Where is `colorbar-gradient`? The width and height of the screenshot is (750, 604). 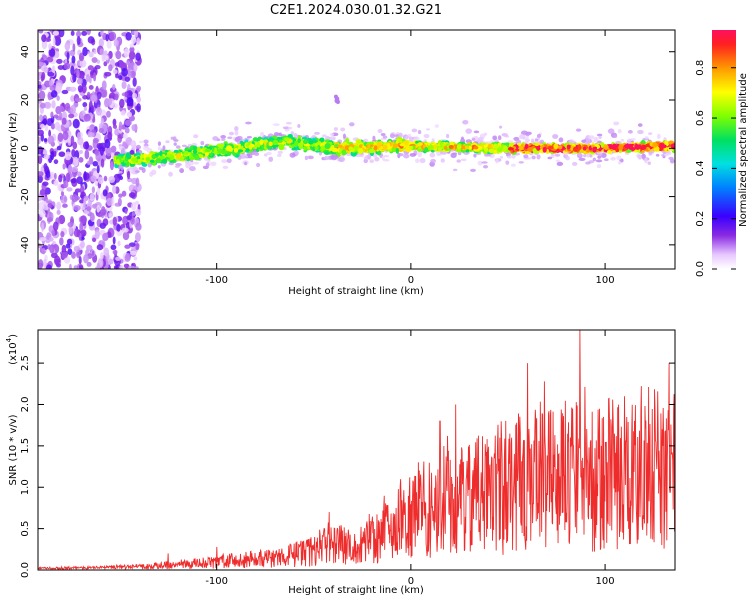
colorbar-gradient is located at coordinates (724, 149).